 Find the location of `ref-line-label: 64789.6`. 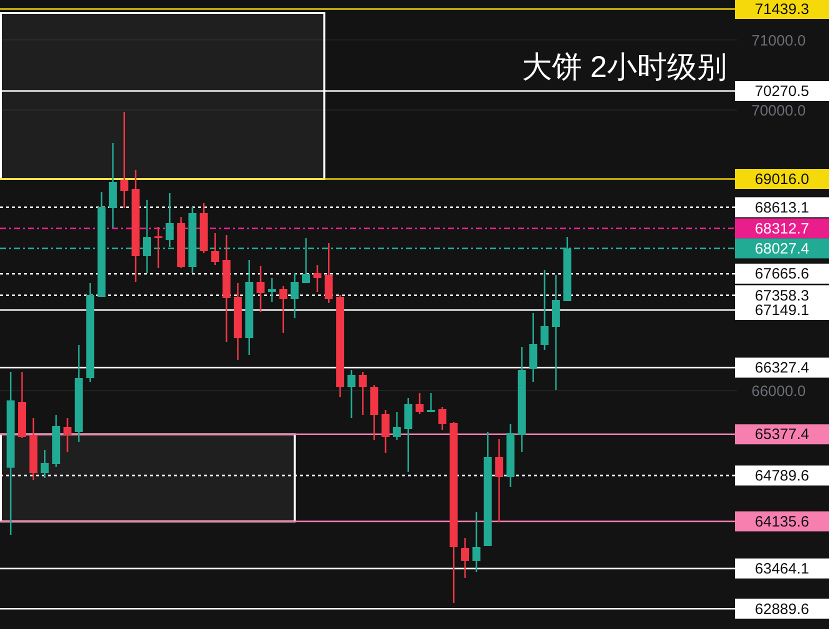

ref-line-label: 64789.6 is located at coordinates (782, 475).